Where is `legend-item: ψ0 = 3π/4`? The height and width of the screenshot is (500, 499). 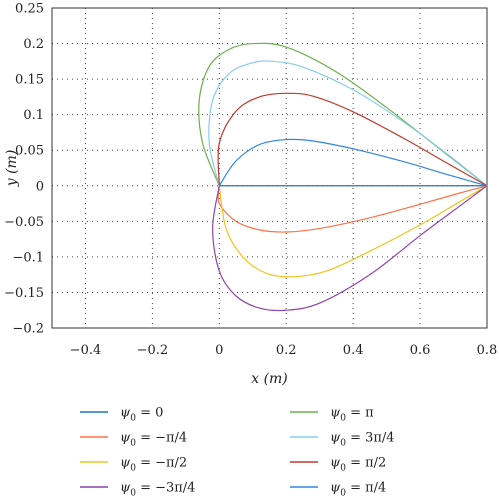
legend-item: ψ0 = 3π/4 is located at coordinates (342, 440).